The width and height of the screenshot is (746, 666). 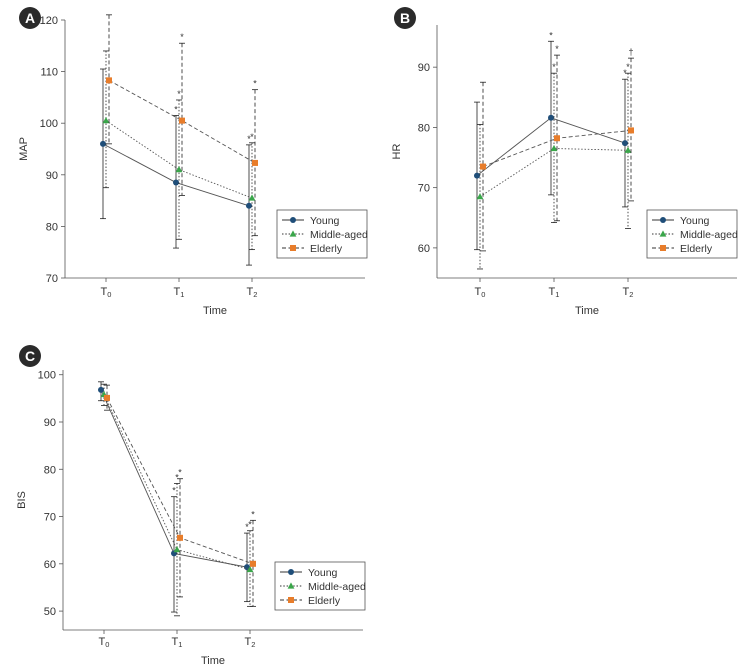 I want to click on y-axis-title: HR, so click(x=397, y=152).